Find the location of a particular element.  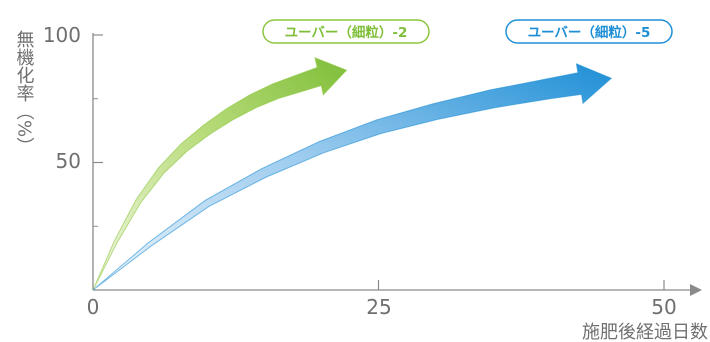

legend-label-series-2: ユーバー（細粒）-2 is located at coordinates (346, 32).